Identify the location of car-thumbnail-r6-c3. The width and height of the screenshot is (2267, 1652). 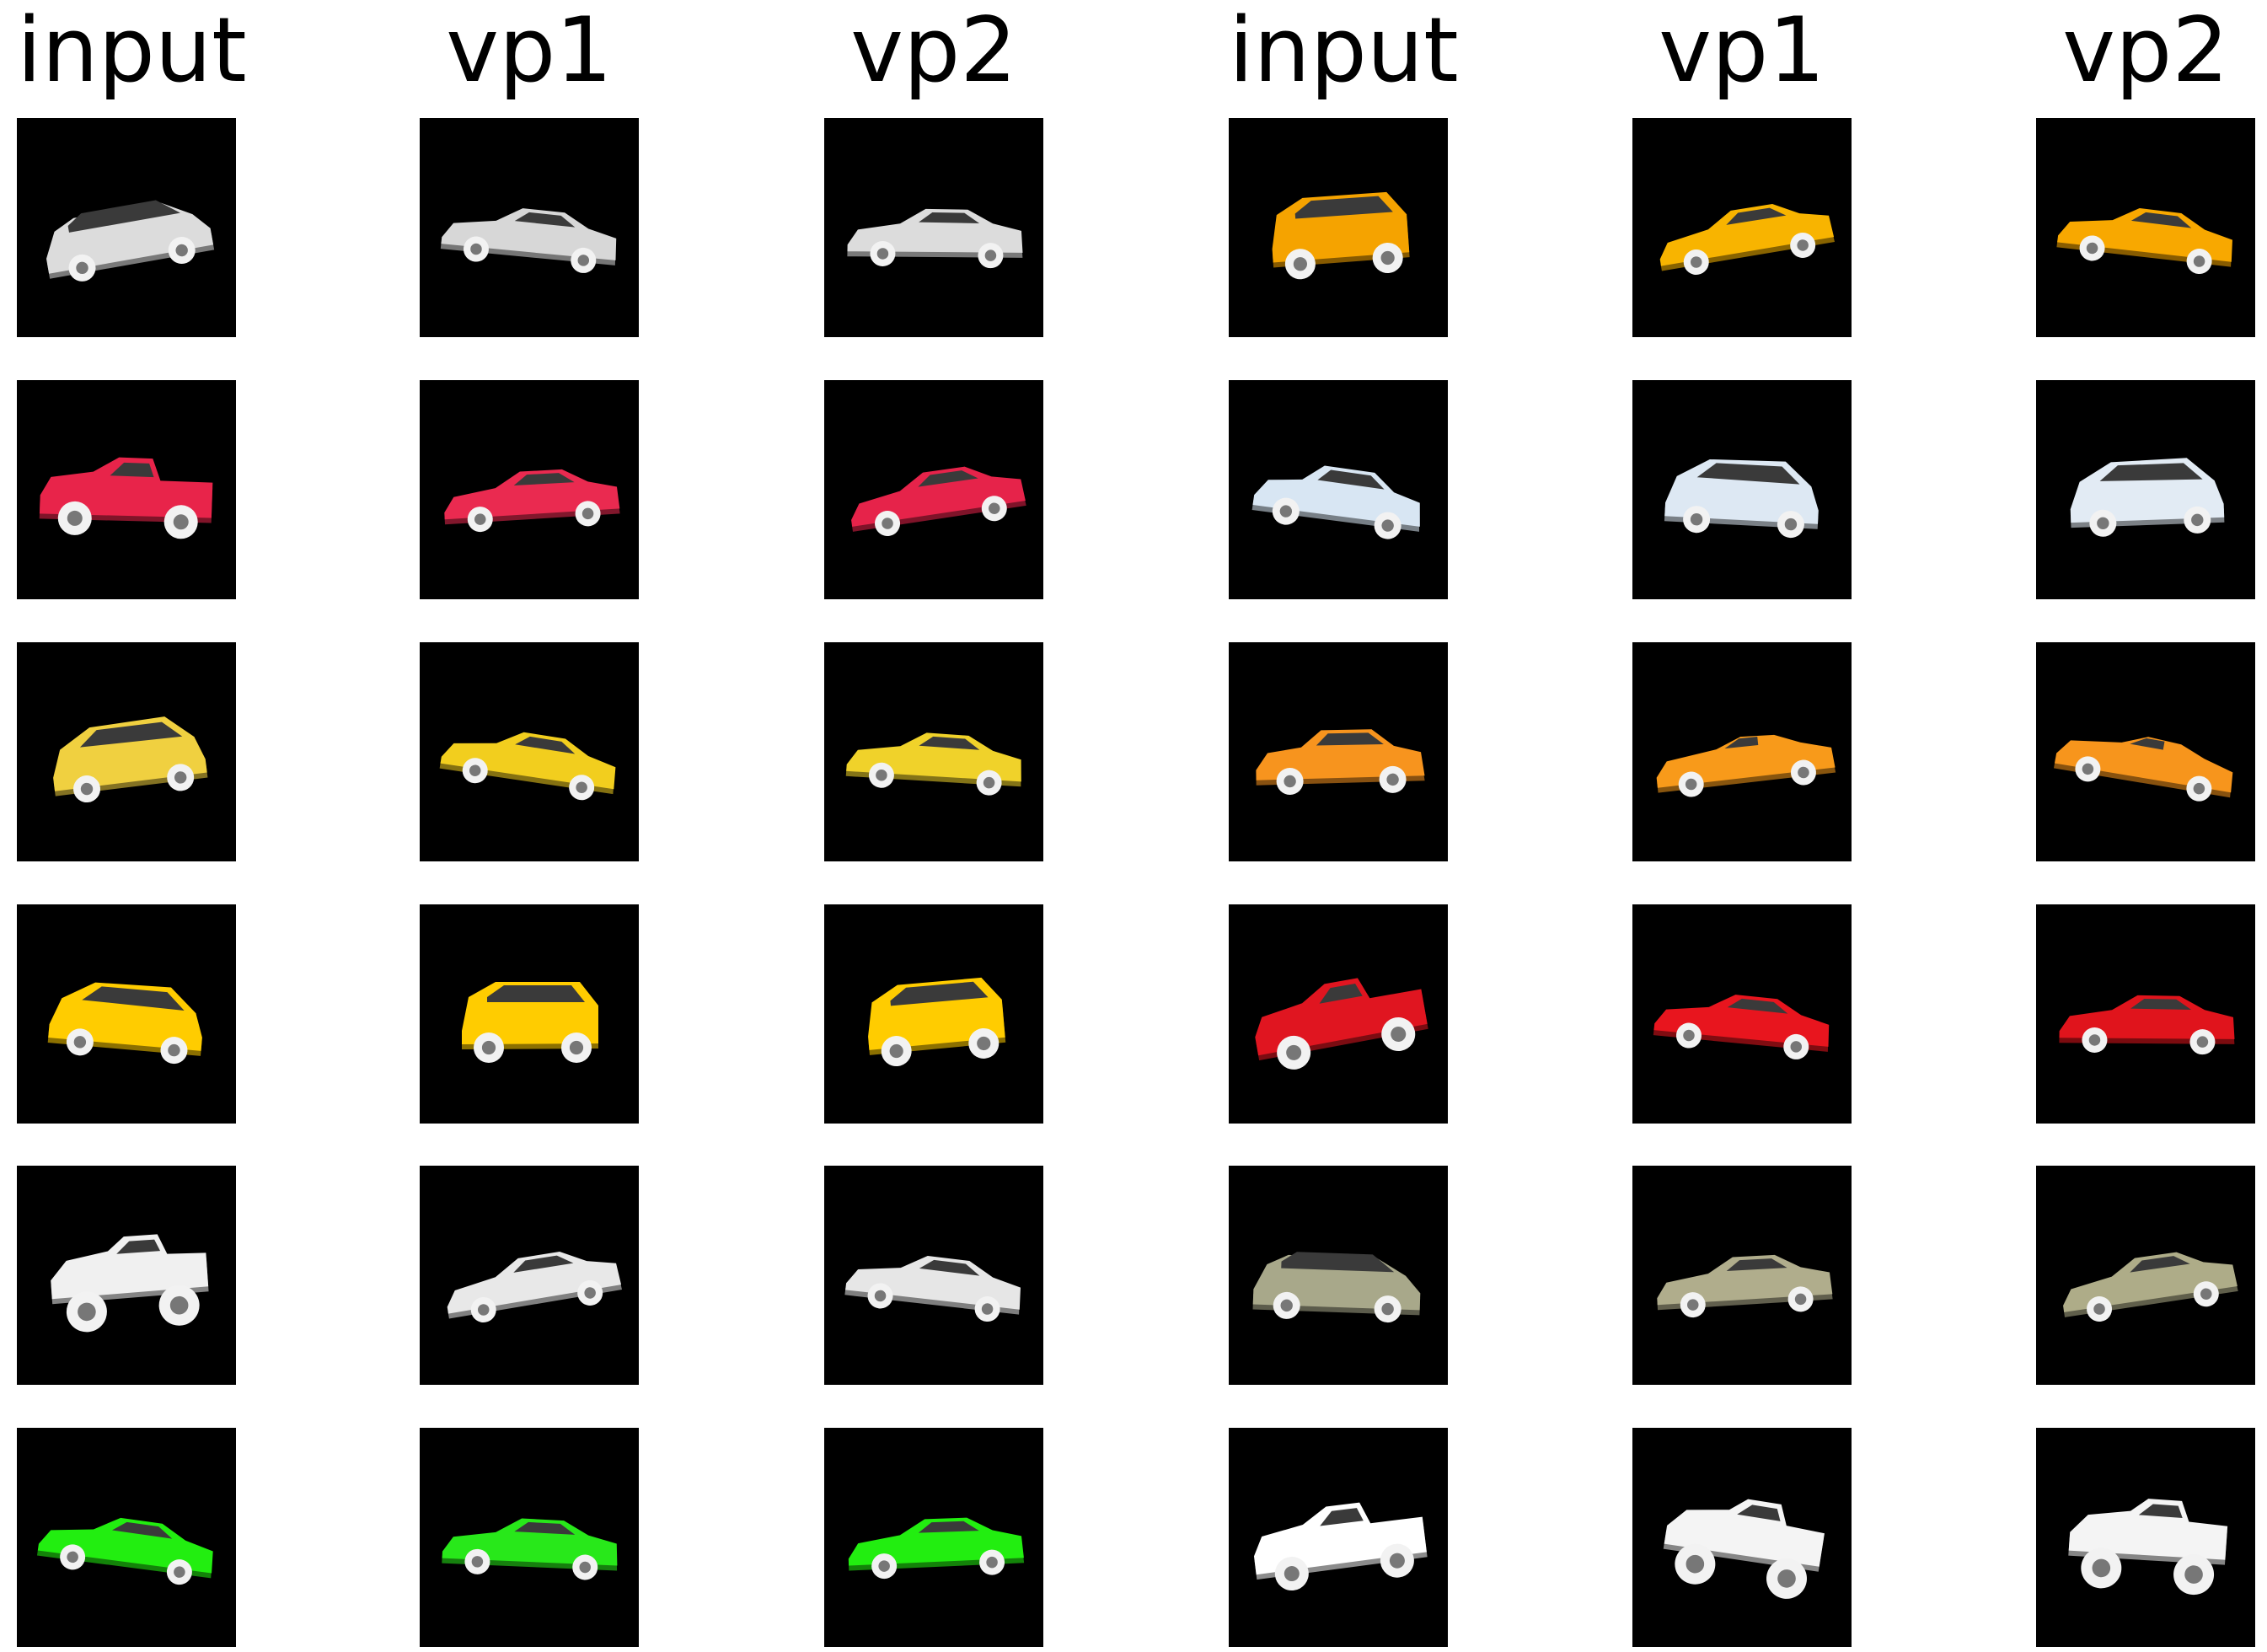
(933, 1537).